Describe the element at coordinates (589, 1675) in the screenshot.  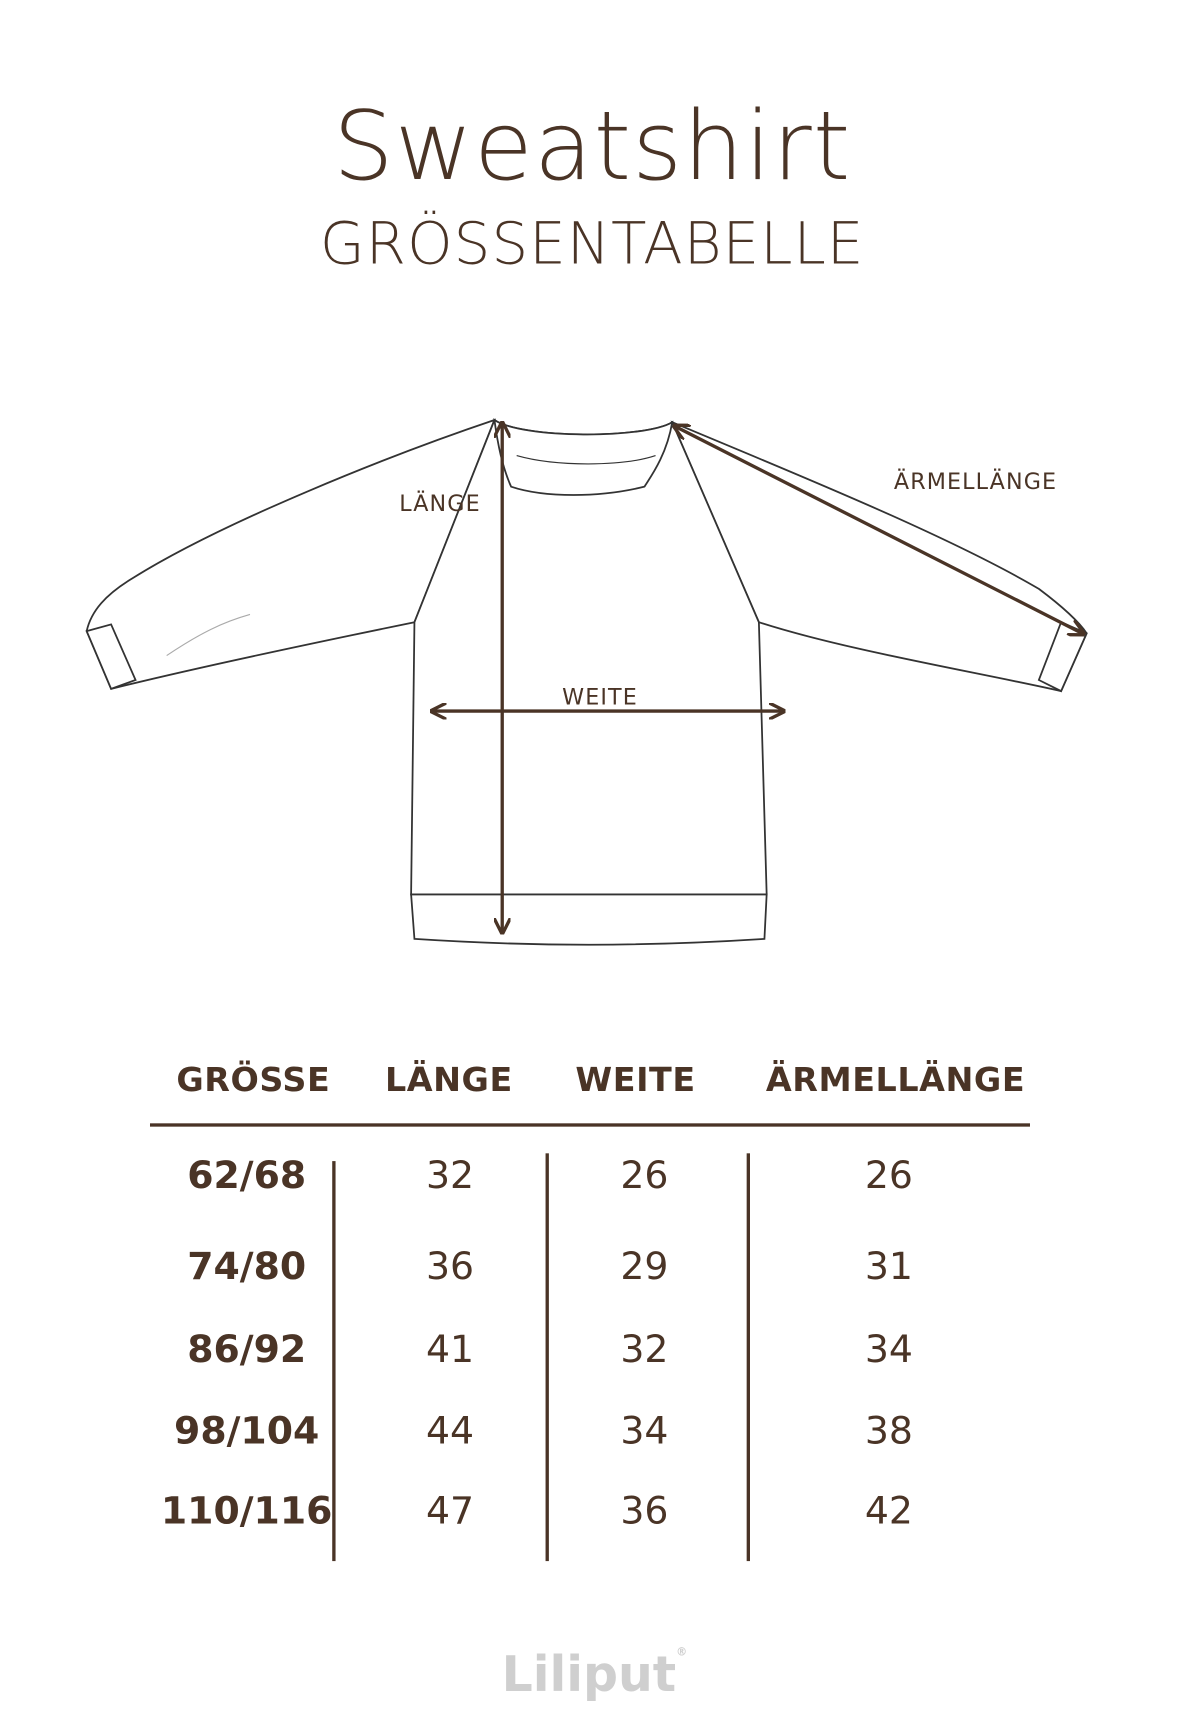
I see `logo-text: Liliput` at that location.